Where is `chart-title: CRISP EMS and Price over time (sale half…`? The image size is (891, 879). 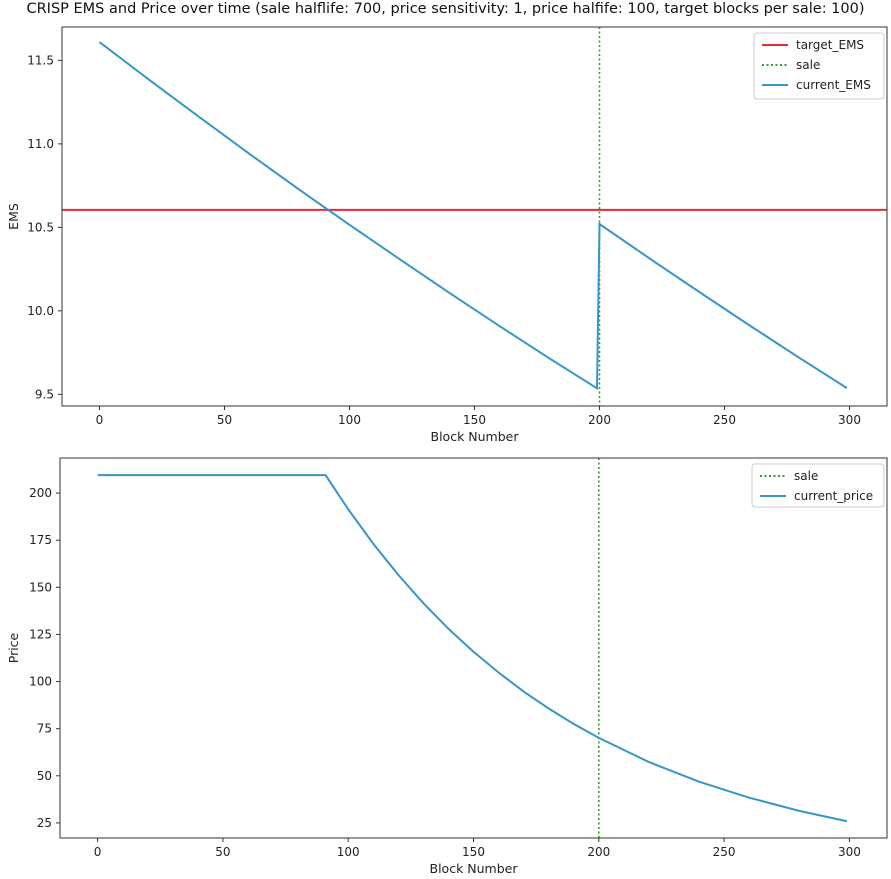
chart-title: CRISP EMS and Price over time (sale half… is located at coordinates (445, 9).